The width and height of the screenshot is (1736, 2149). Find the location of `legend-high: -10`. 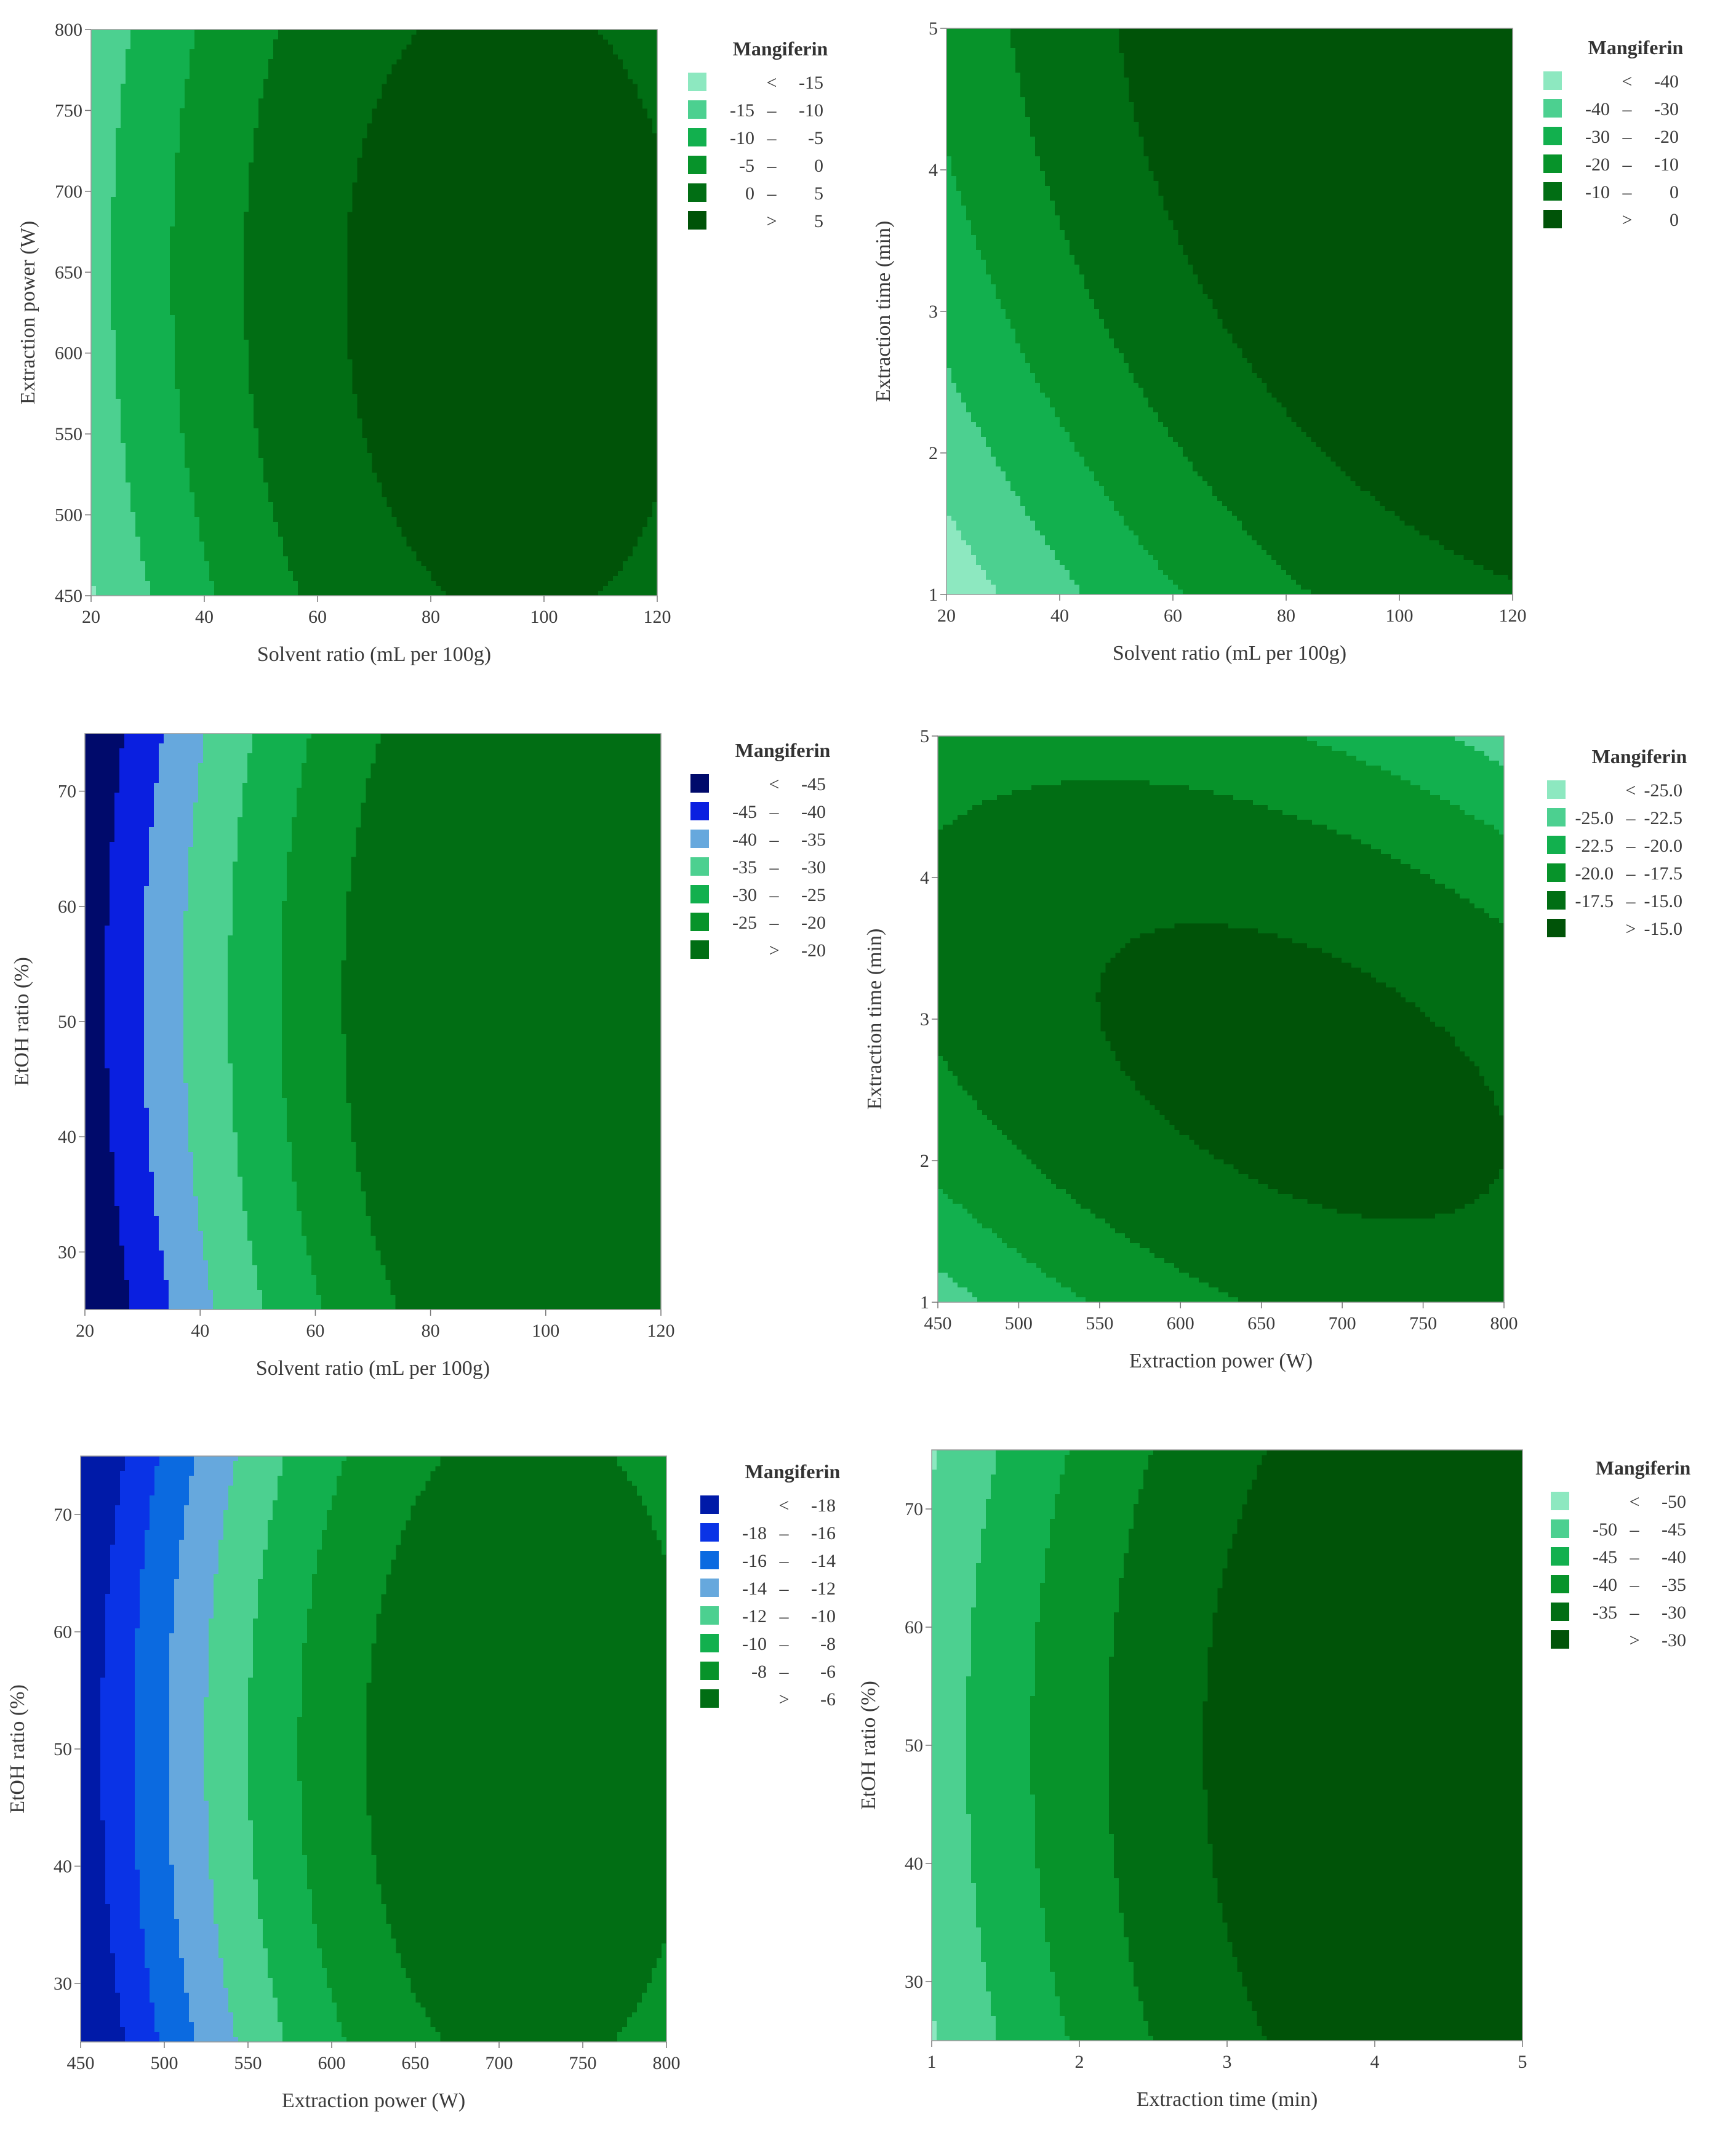

legend-high: -10 is located at coordinates (1666, 164).